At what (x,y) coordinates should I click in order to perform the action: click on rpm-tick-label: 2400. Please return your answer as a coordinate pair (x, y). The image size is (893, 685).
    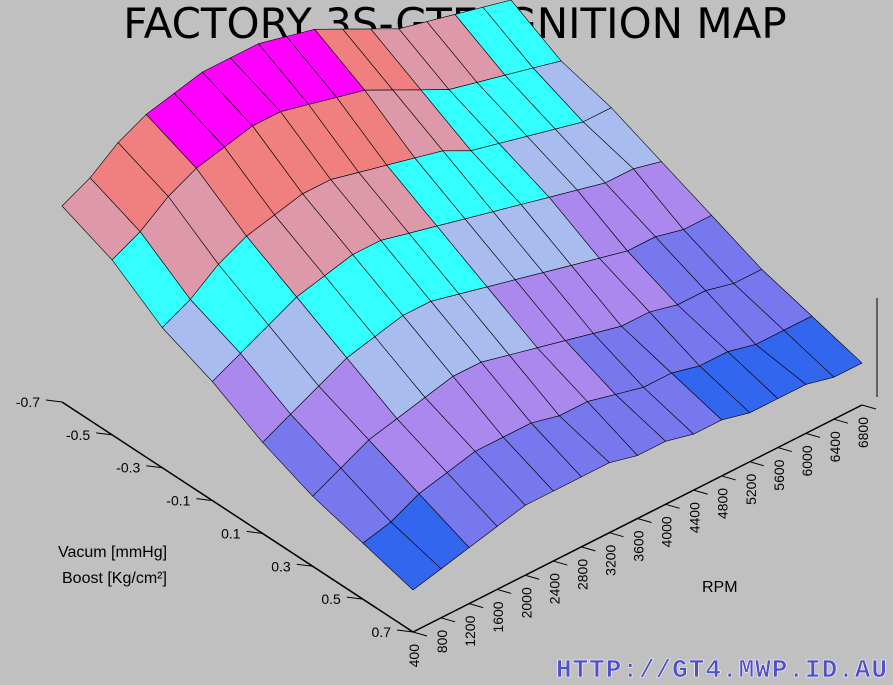
    Looking at the image, I should click on (554, 588).